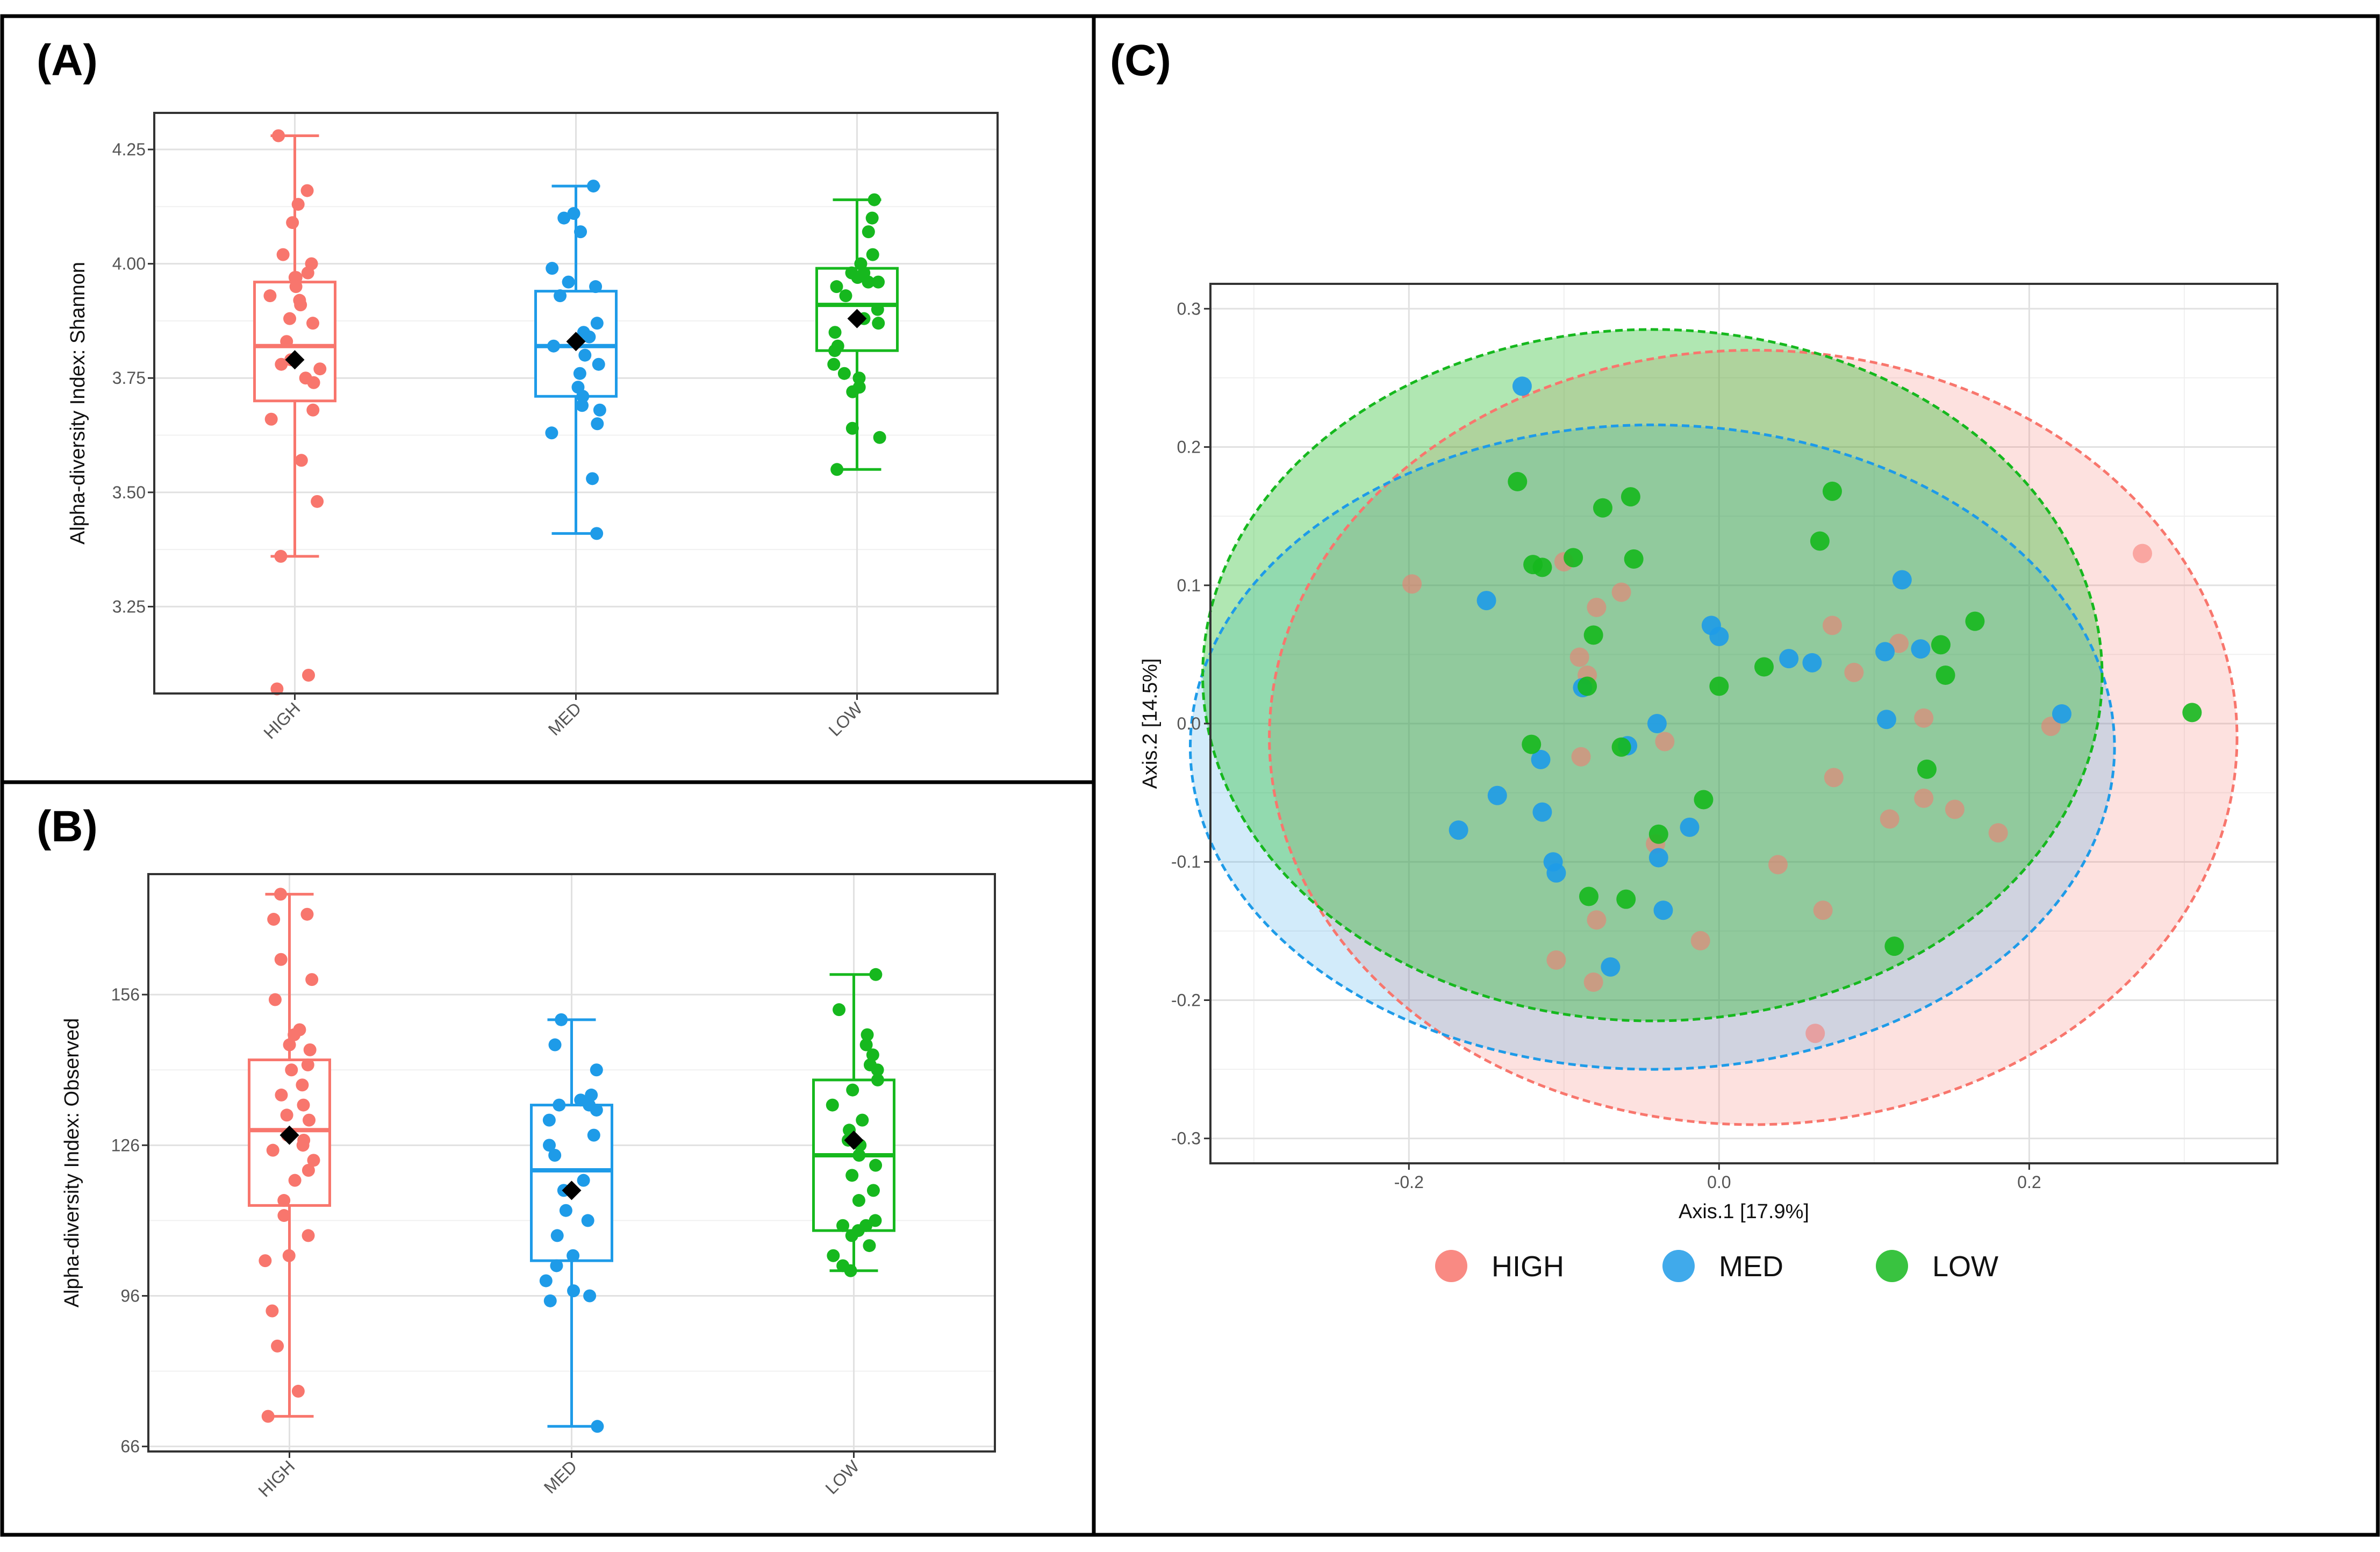 The height and width of the screenshot is (1552, 2380). I want to click on legend-key-med, so click(1678, 1266).